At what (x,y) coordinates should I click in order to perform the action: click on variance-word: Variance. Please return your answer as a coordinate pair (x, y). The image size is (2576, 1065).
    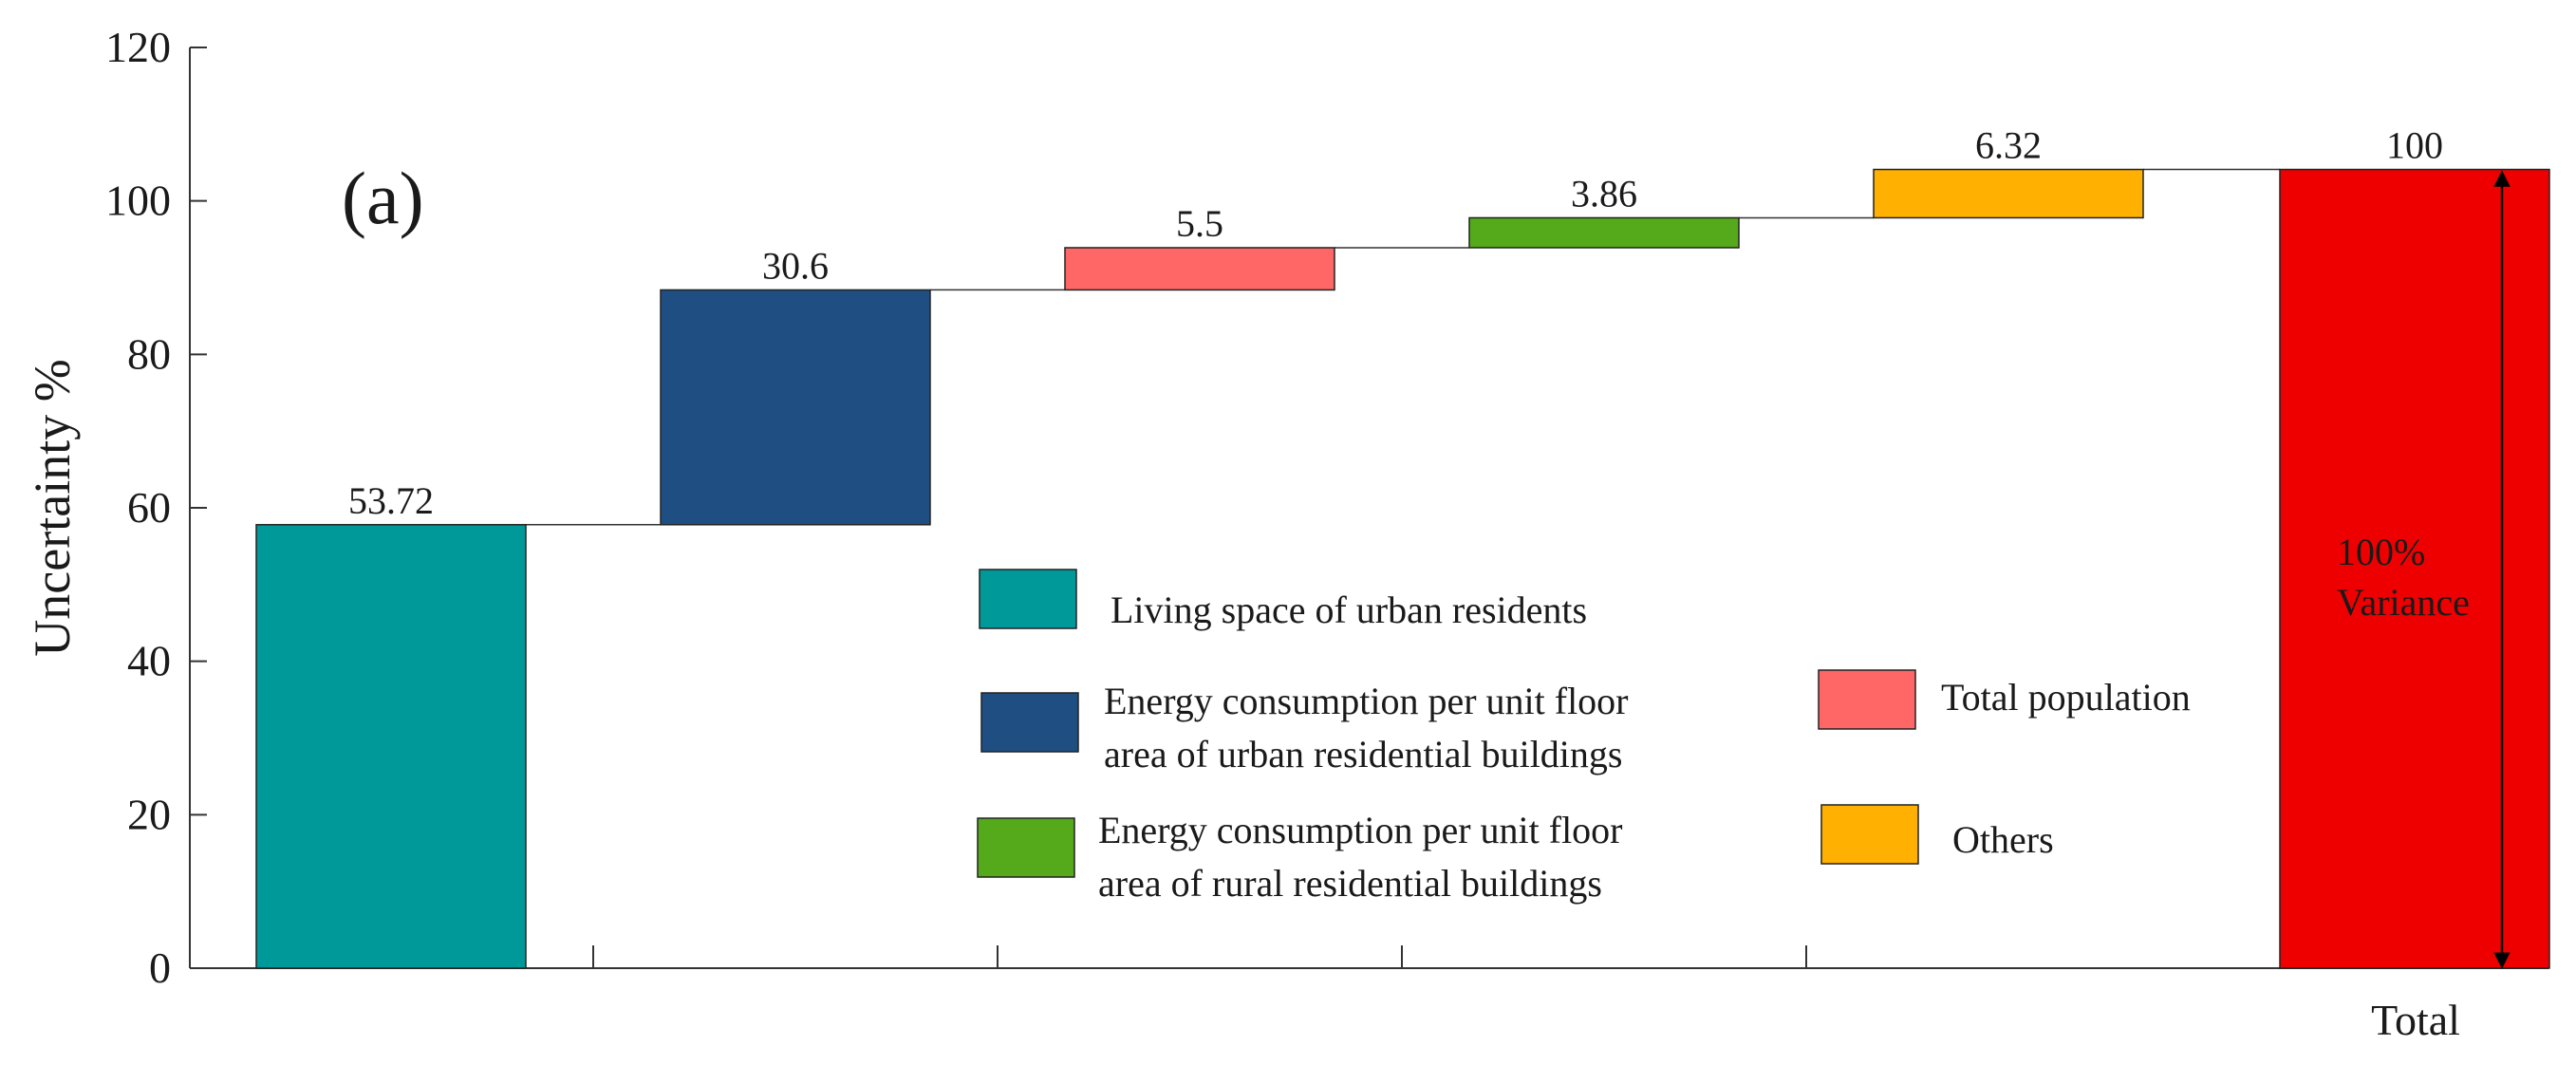
    Looking at the image, I should click on (2403, 602).